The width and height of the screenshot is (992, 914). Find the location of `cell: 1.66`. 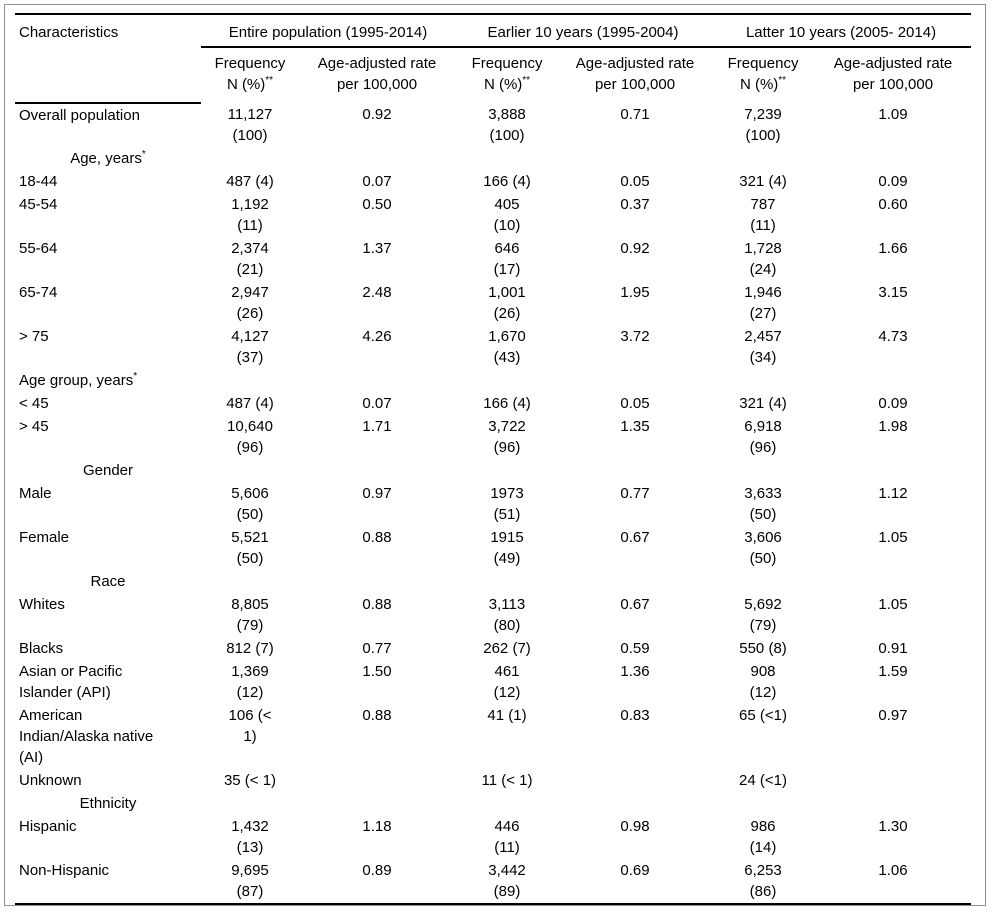

cell: 1.66 is located at coordinates (893, 248).